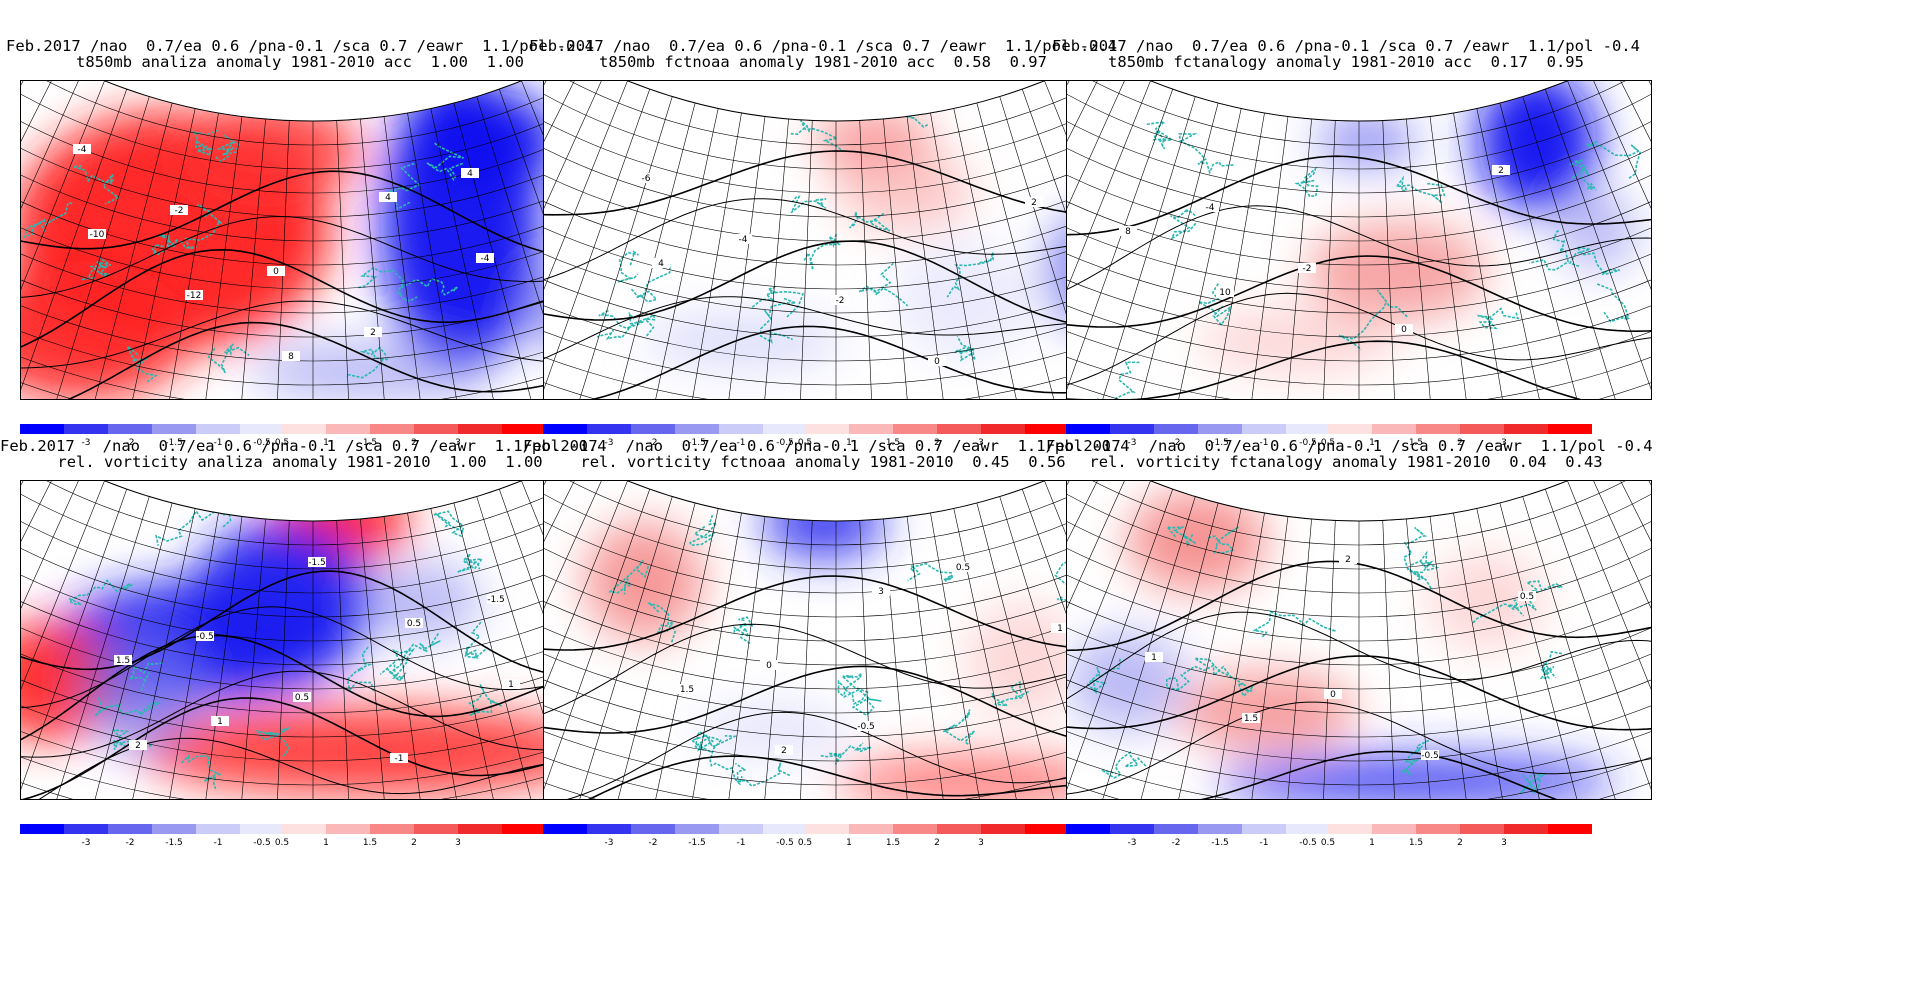 The height and width of the screenshot is (988, 1920). I want to click on contour-label: 8, so click(1128, 232).